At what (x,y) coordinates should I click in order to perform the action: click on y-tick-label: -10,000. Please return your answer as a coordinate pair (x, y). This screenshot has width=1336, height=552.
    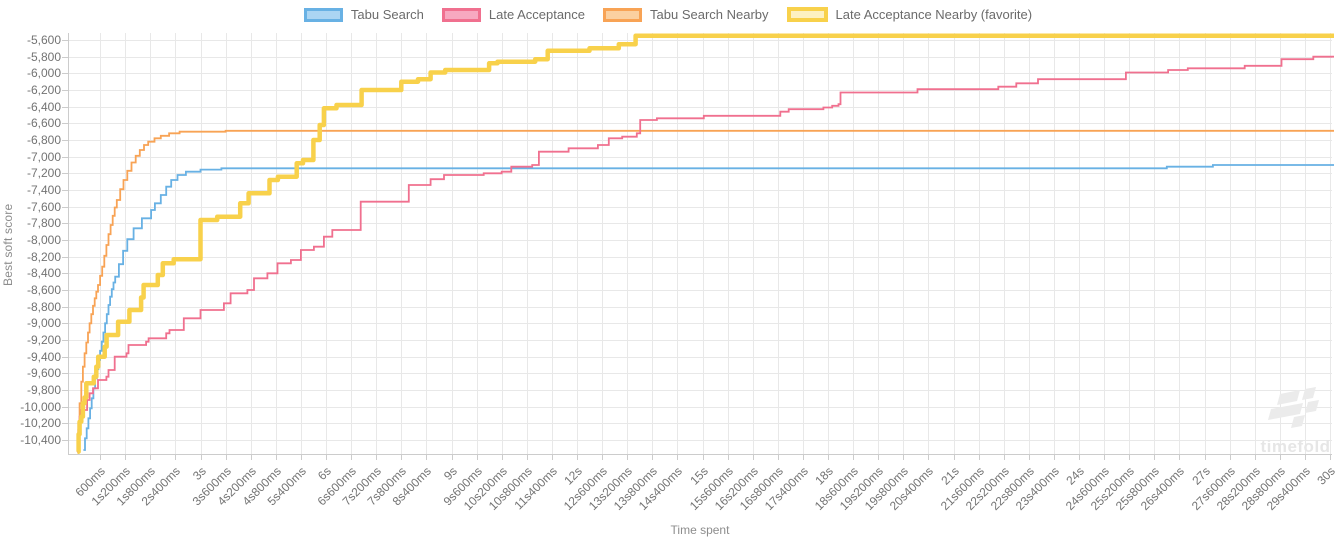
    Looking at the image, I should click on (40, 406).